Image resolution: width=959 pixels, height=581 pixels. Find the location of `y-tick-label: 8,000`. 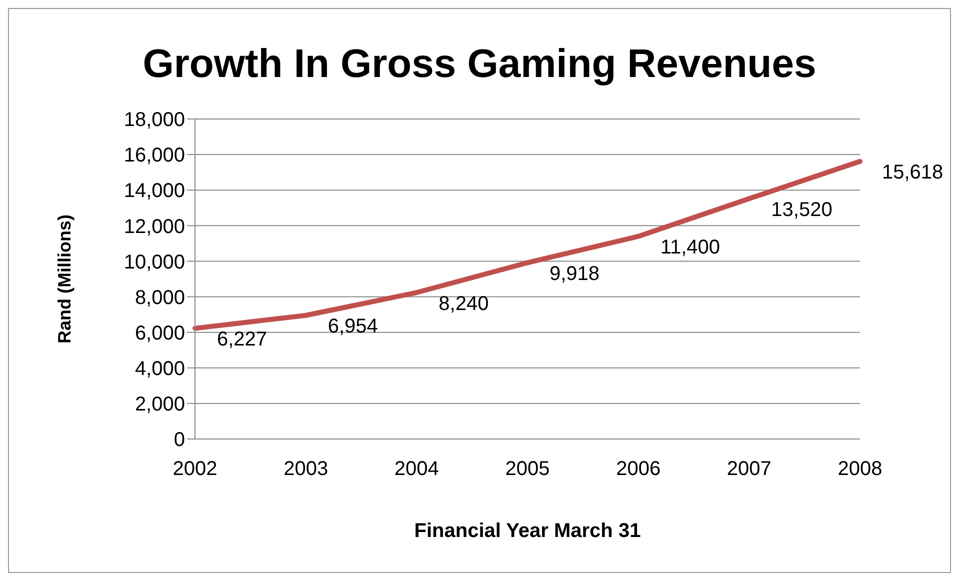

y-tick-label: 8,000 is located at coordinates (159, 297).